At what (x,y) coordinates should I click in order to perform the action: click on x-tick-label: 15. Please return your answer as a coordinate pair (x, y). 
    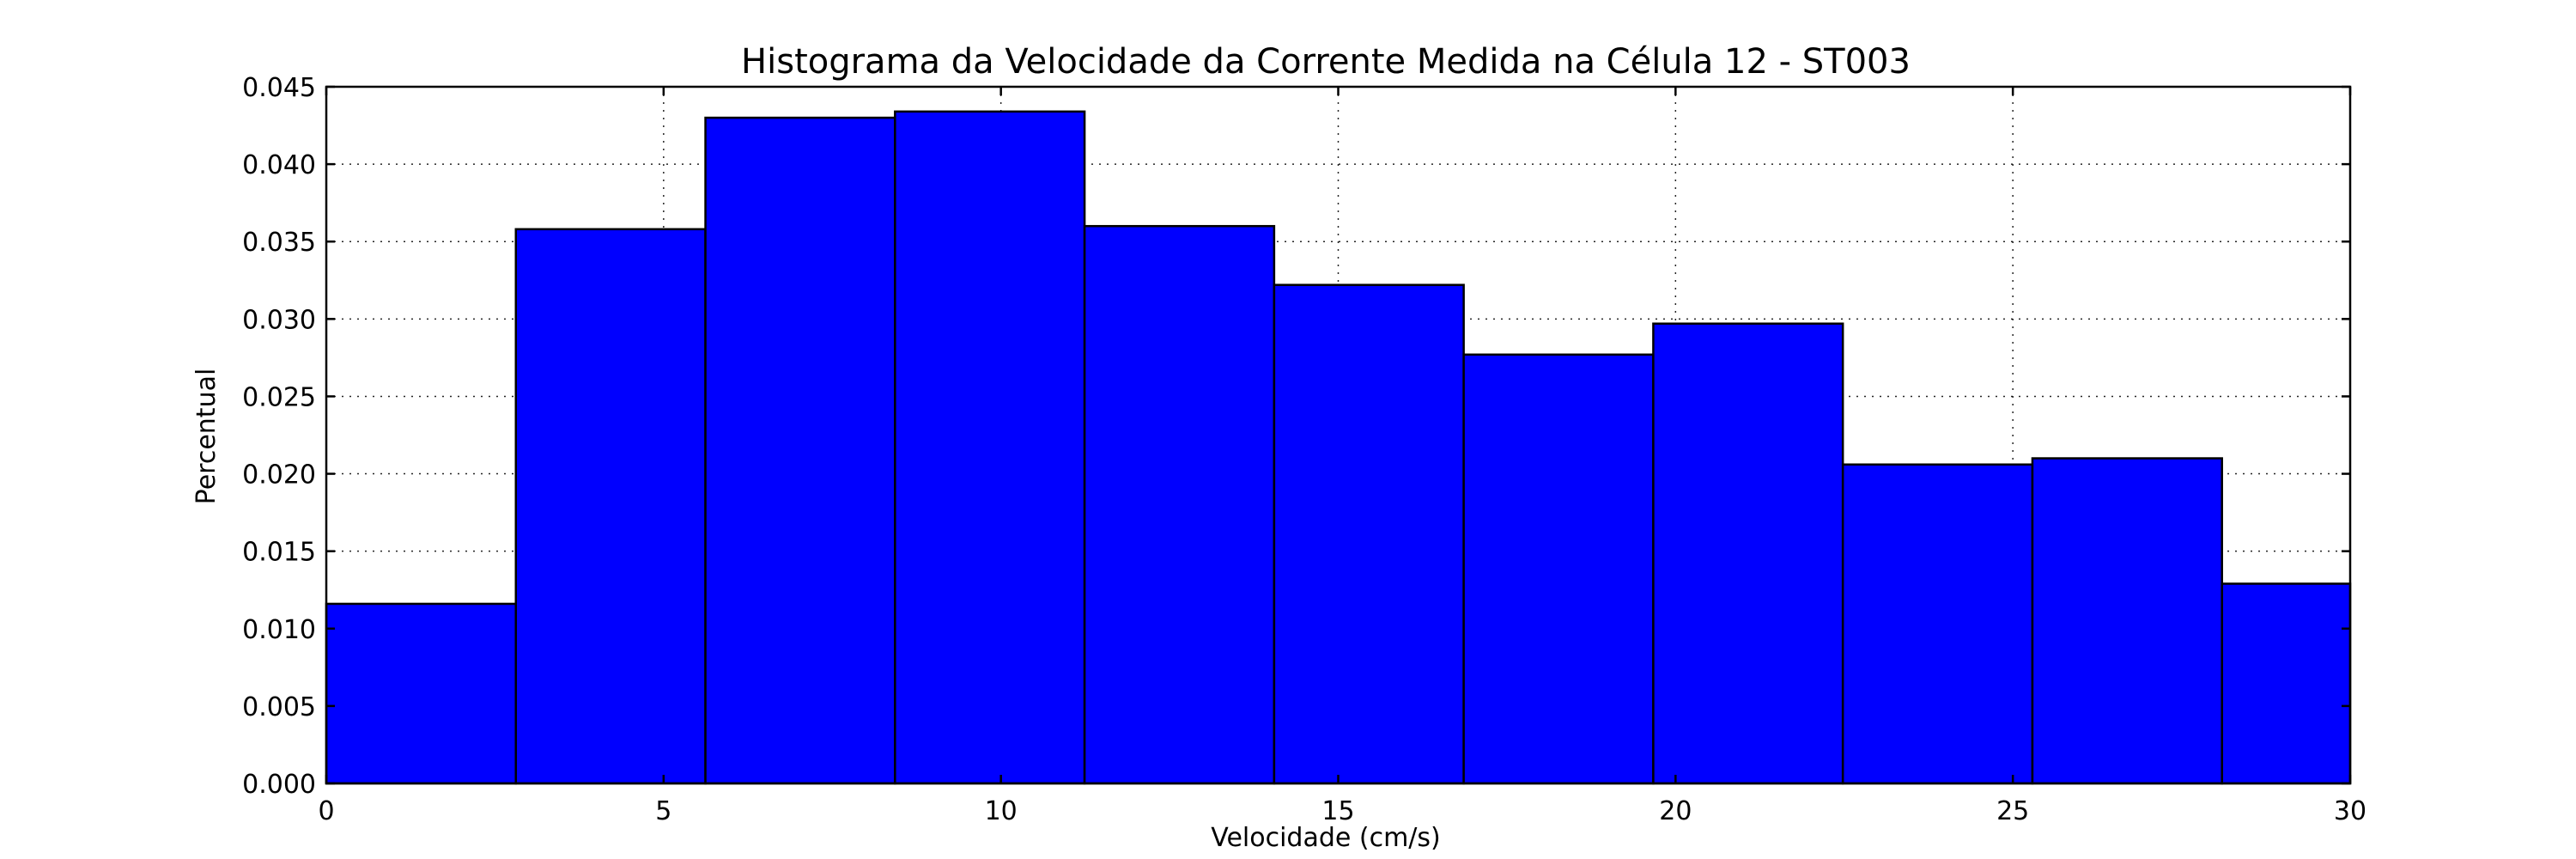
    Looking at the image, I should click on (1338, 811).